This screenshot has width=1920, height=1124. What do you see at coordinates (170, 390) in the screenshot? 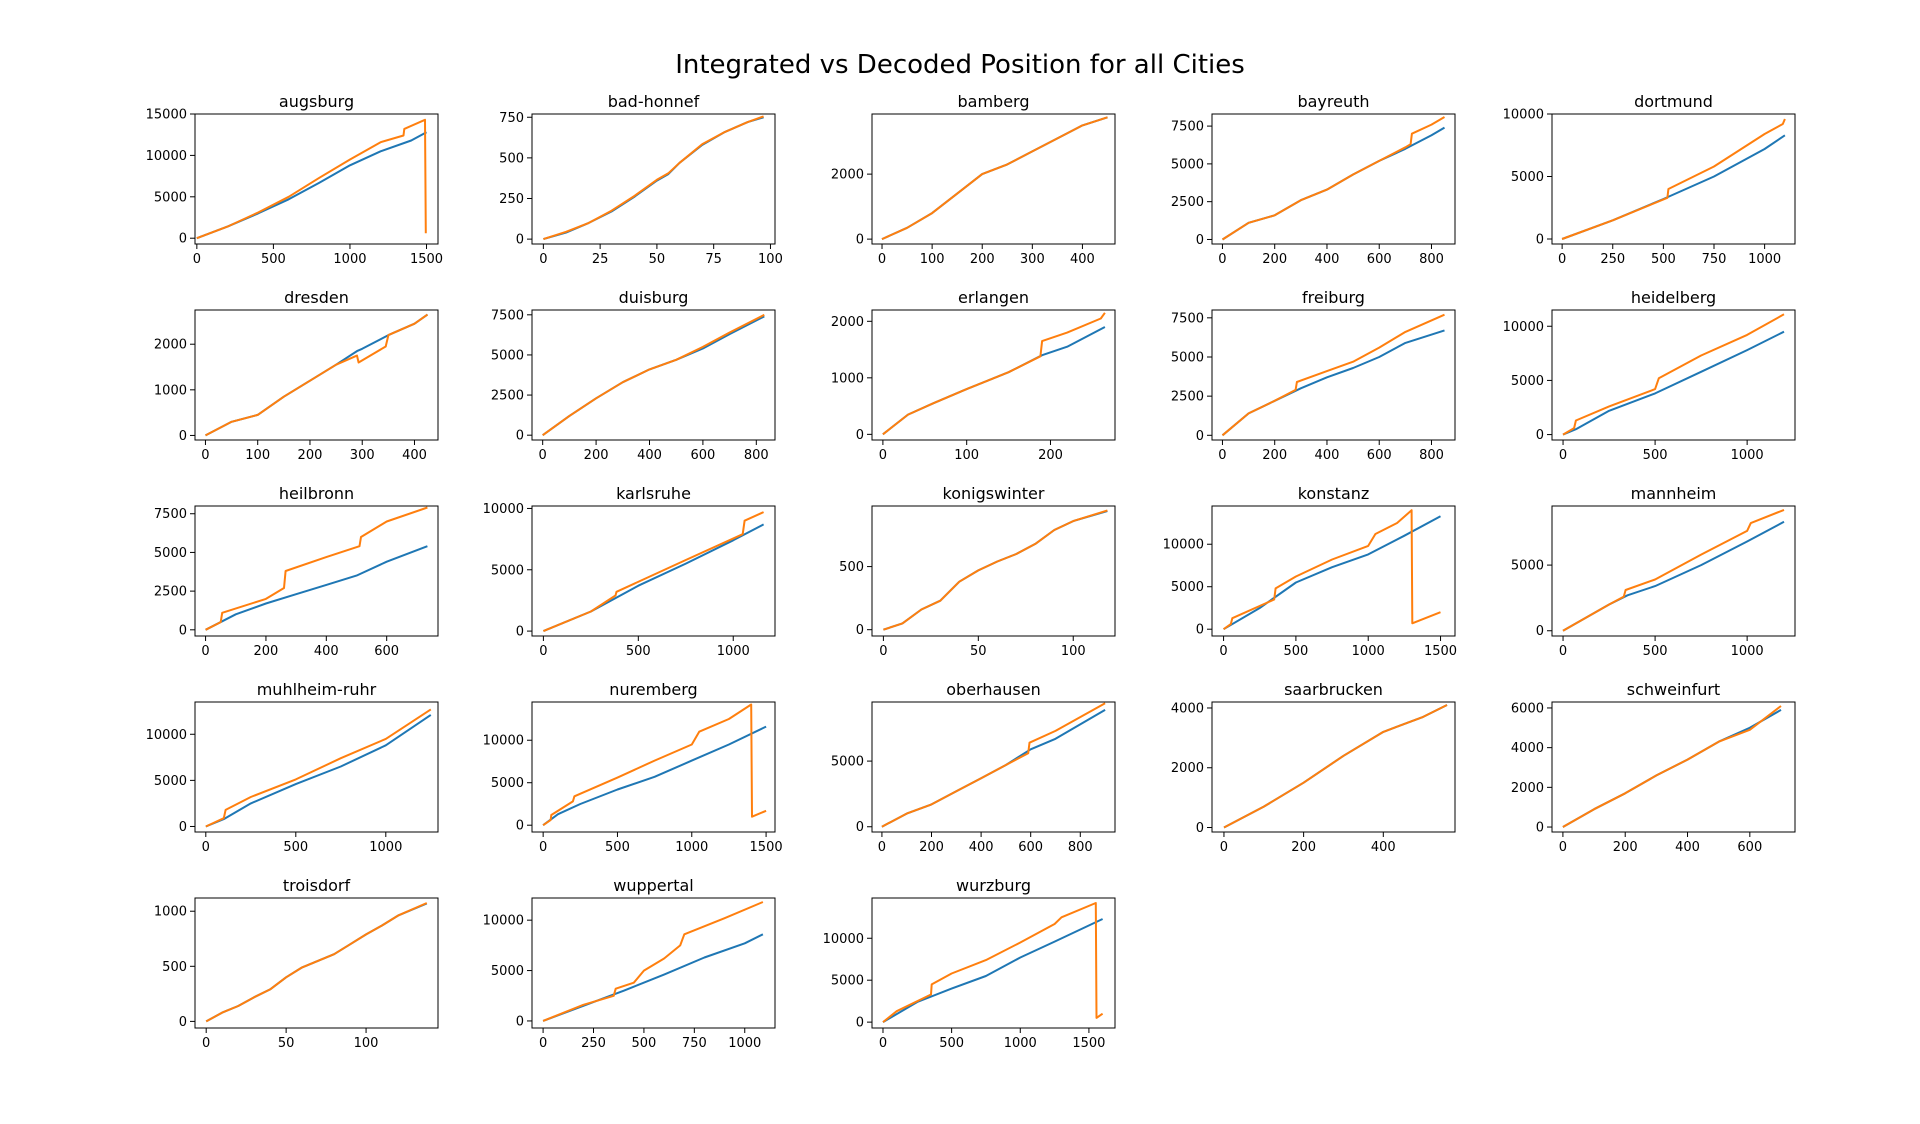
I see `y-tick-label: 1000` at bounding box center [170, 390].